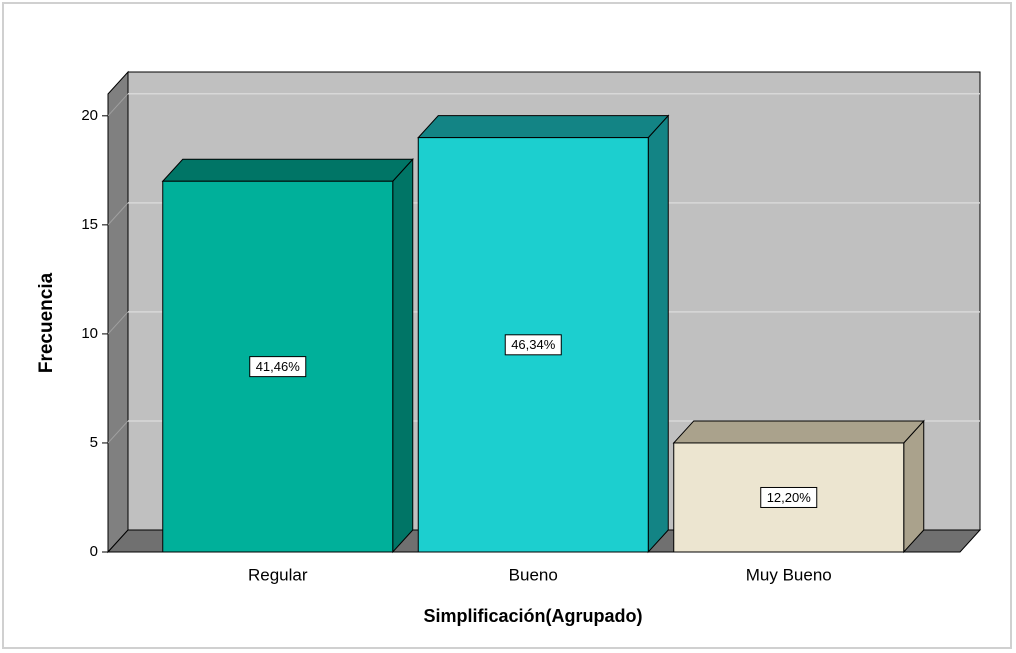 Image resolution: width=1016 pixels, height=653 pixels. What do you see at coordinates (532, 616) in the screenshot?
I see `x-axis-title: Simplificación(Agrupado)` at bounding box center [532, 616].